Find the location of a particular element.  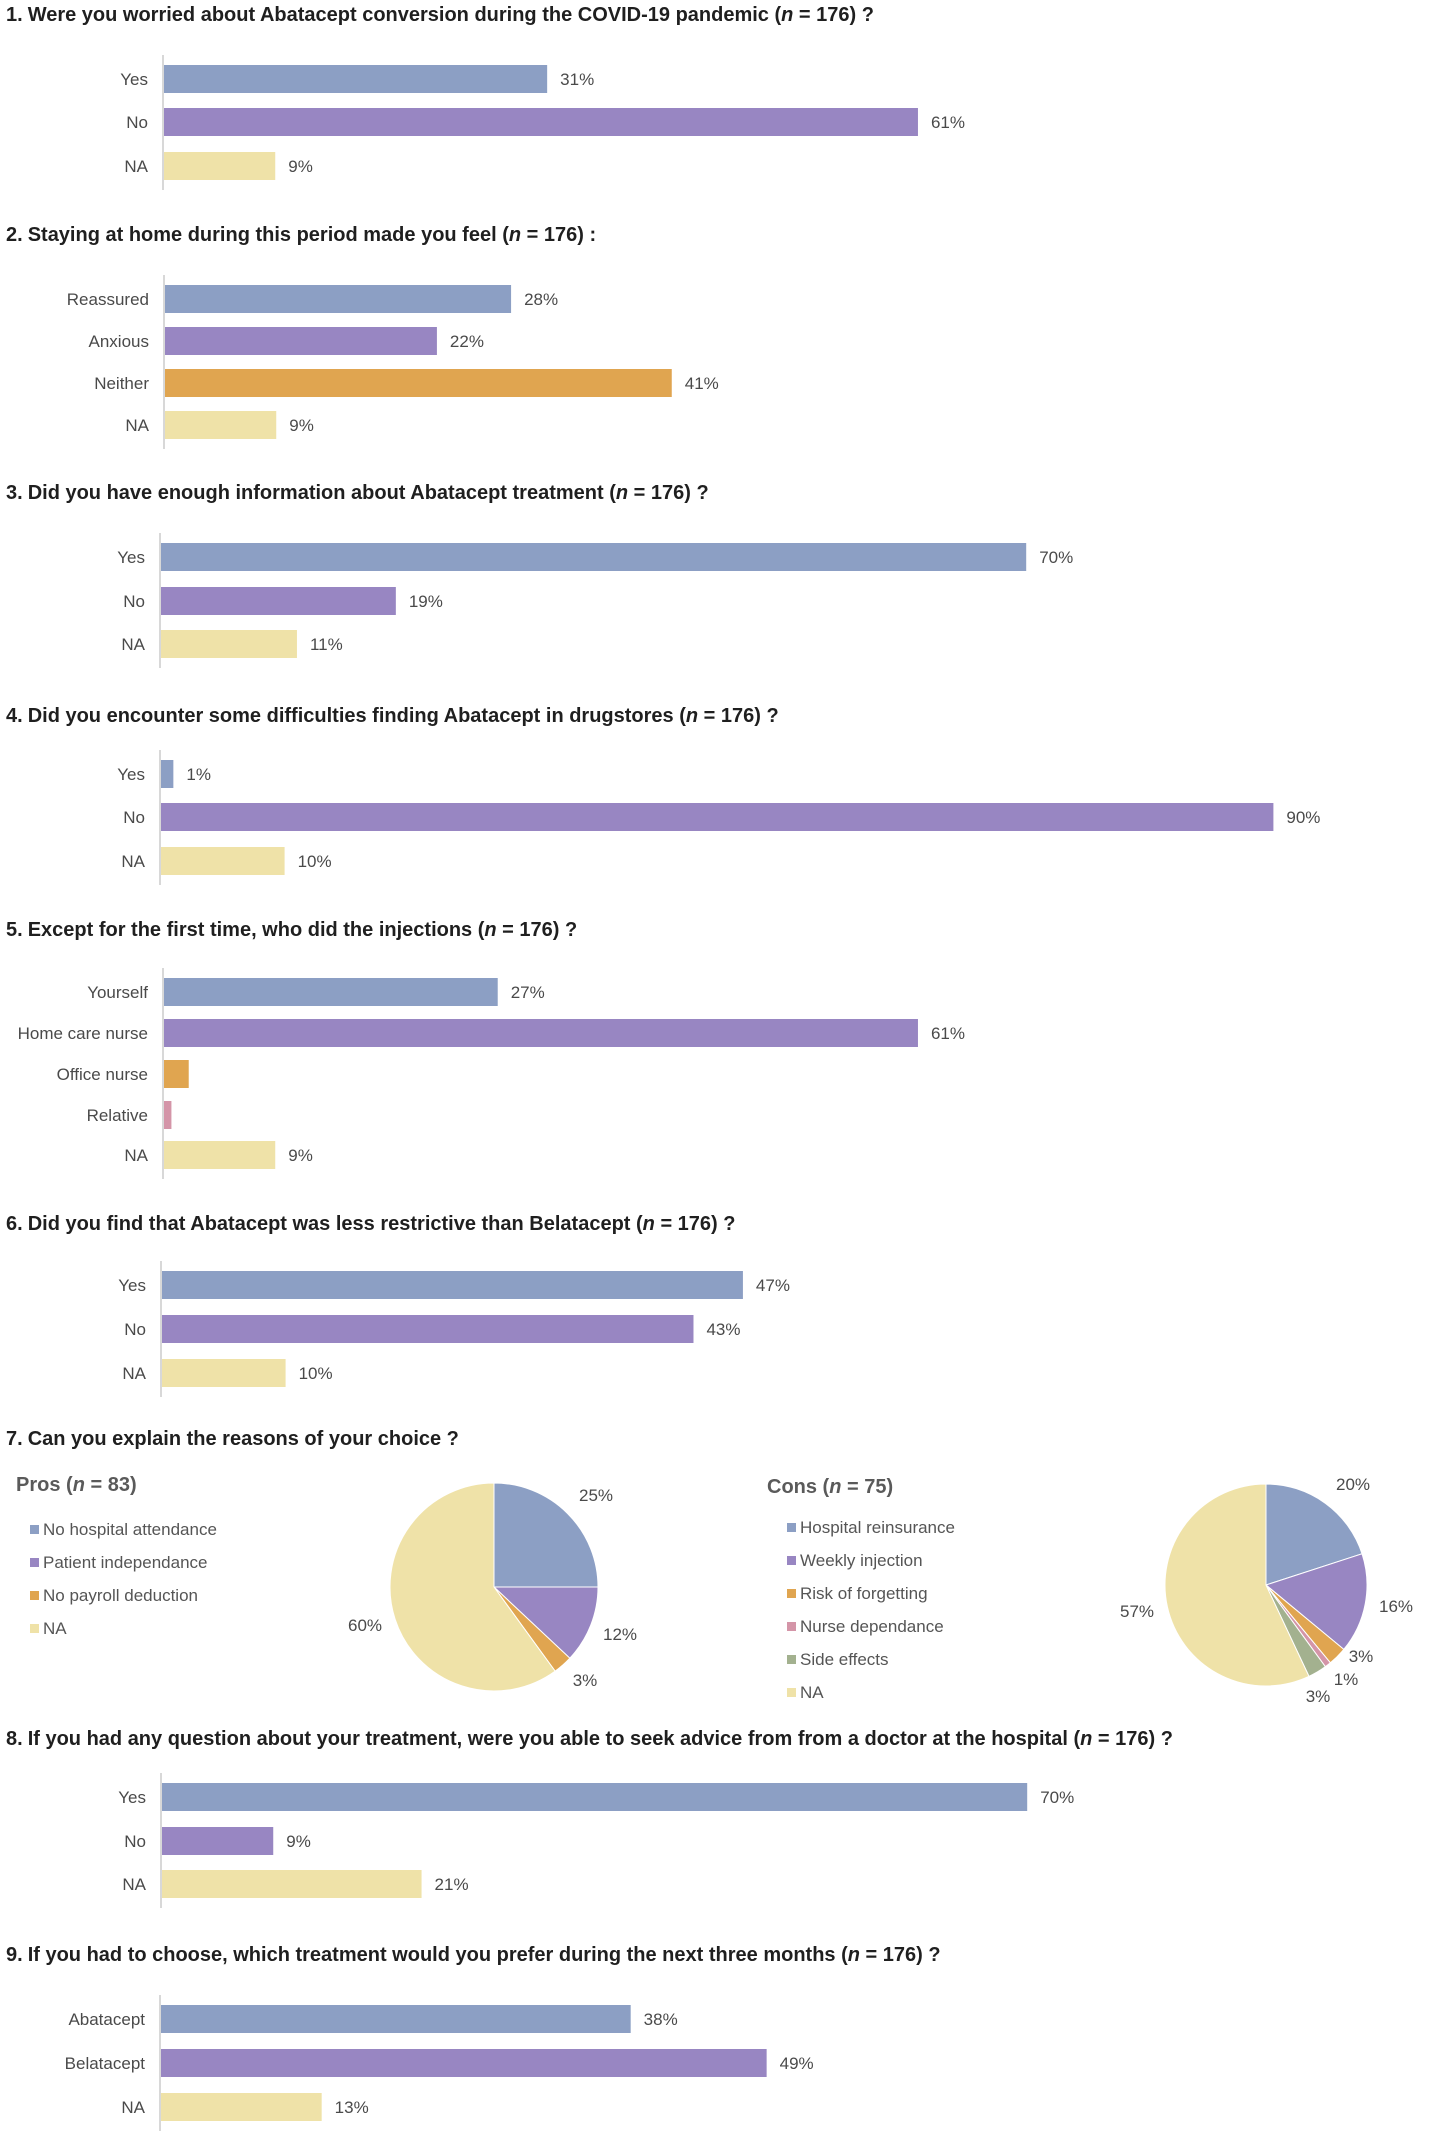

heading-text: = 75) is located at coordinates (867, 1487).